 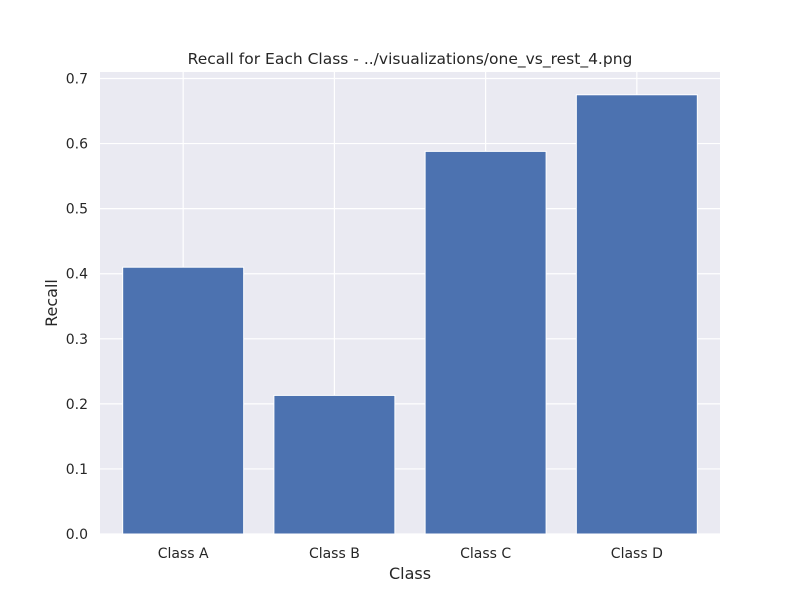 What do you see at coordinates (183, 554) in the screenshot?
I see `x-tick-label: Class A` at bounding box center [183, 554].